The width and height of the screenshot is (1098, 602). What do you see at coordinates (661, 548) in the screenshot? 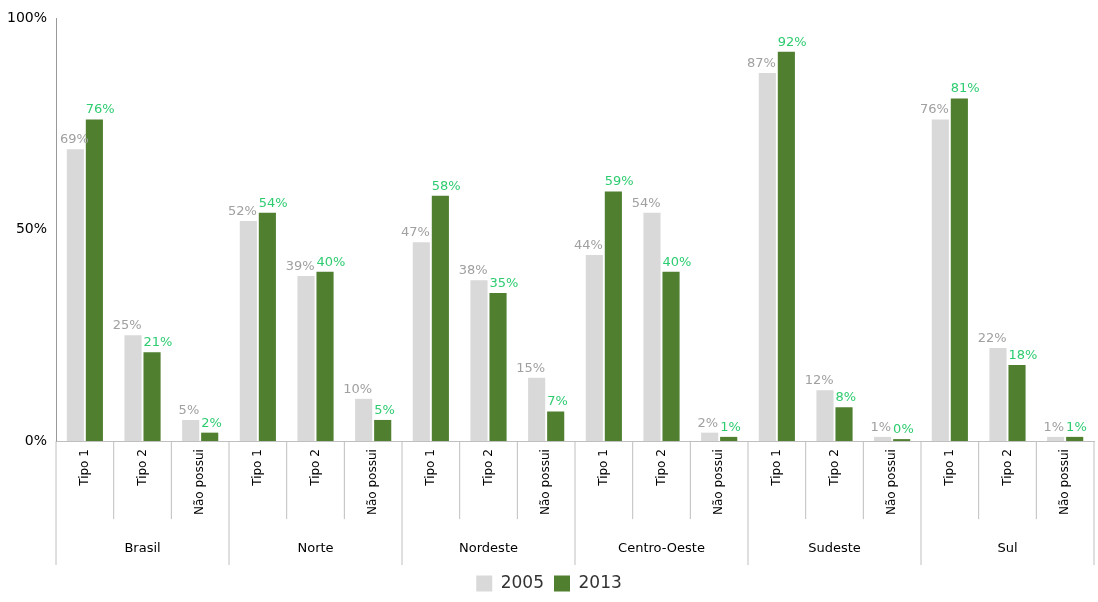
I see `text: Centro-Oeste` at bounding box center [661, 548].